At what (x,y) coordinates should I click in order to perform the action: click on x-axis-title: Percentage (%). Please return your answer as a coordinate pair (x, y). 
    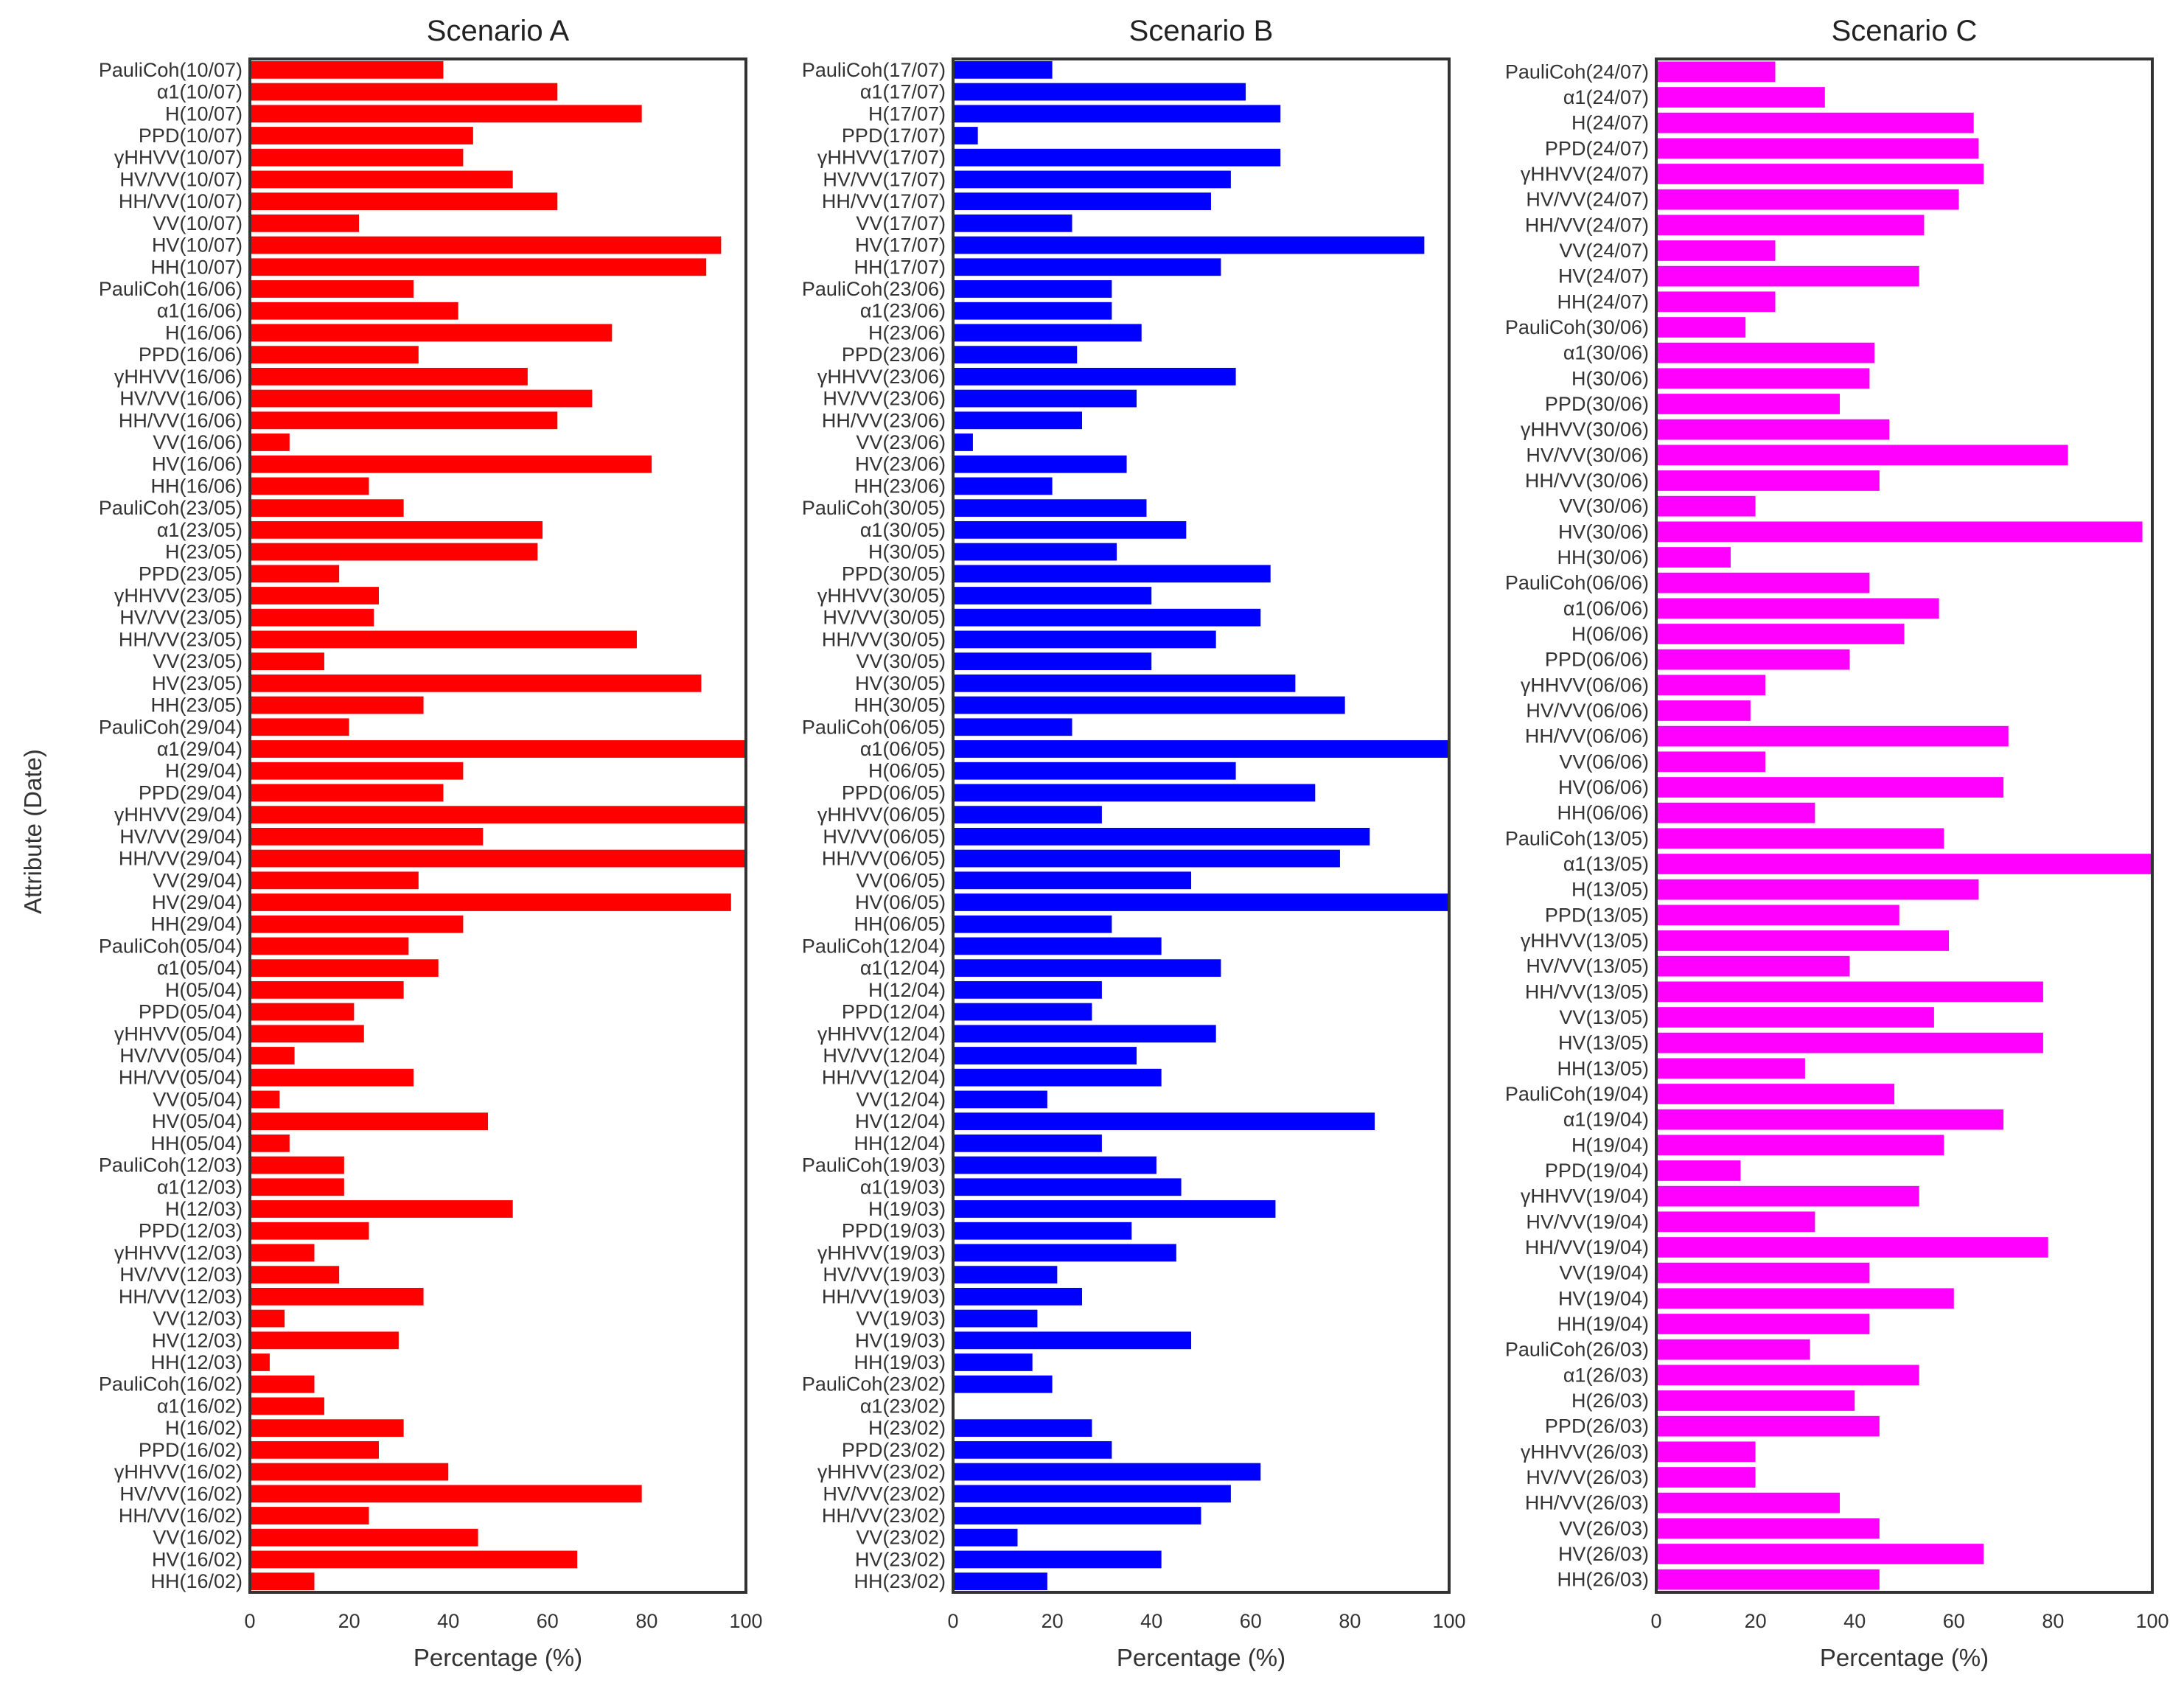
    Looking at the image, I should click on (1904, 1658).